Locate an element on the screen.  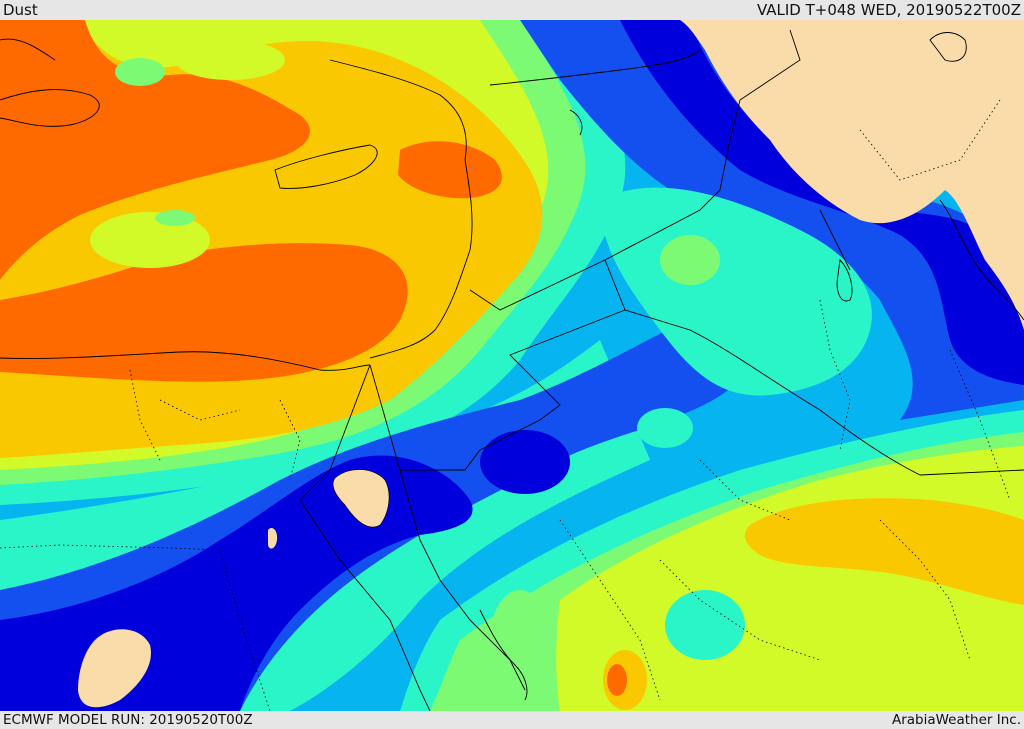
dust-level-green-se-spot is located at coordinates (520, 640).